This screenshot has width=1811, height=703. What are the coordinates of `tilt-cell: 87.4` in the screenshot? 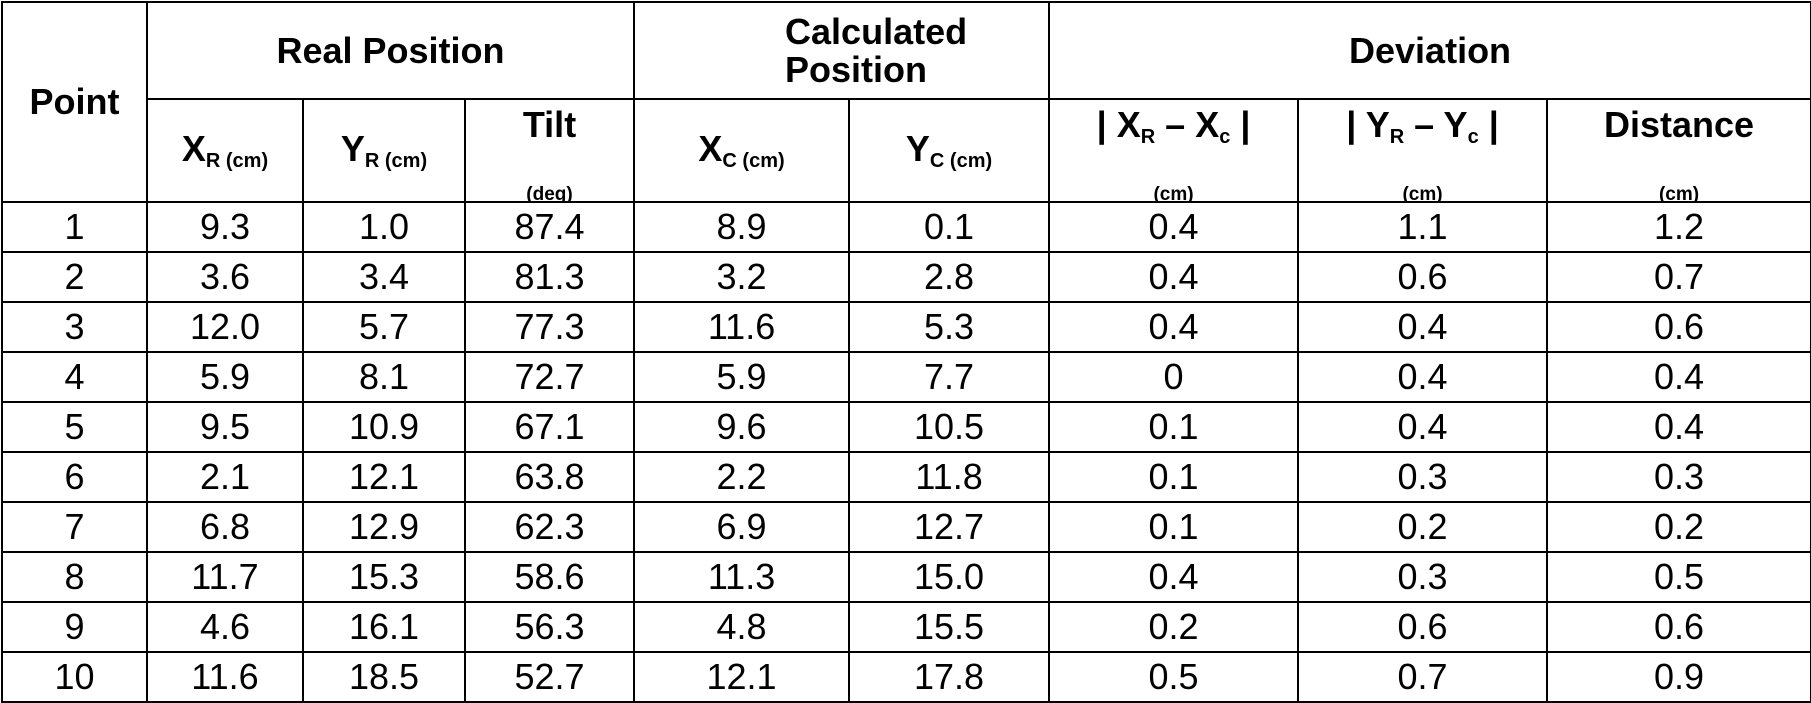 It's located at (549, 227).